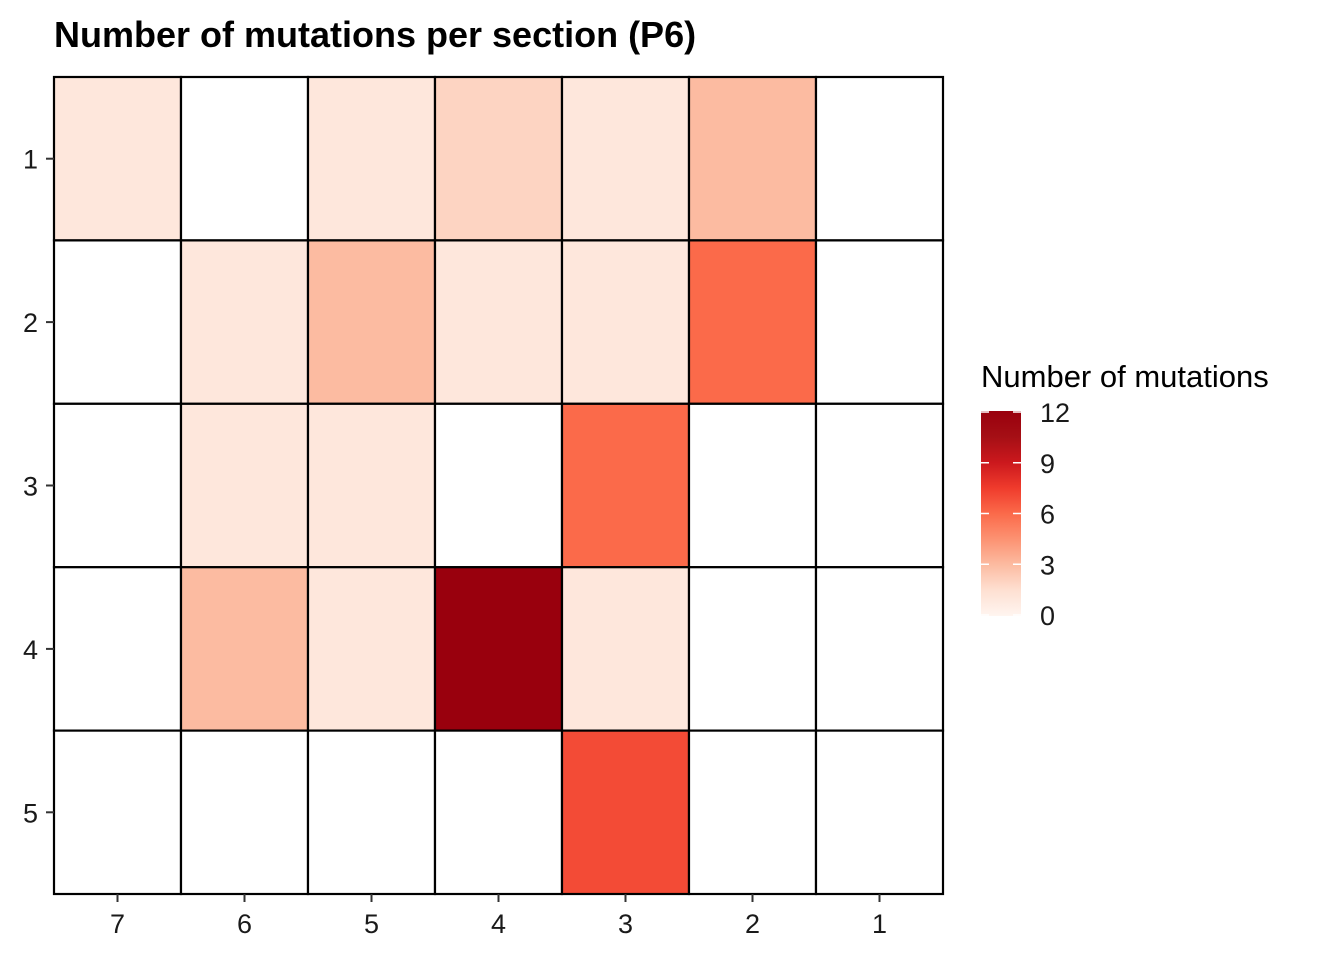 The height and width of the screenshot is (960, 1344). I want to click on color-legend: Number of mutations 0 3 6 9 12, so click(1125, 495).